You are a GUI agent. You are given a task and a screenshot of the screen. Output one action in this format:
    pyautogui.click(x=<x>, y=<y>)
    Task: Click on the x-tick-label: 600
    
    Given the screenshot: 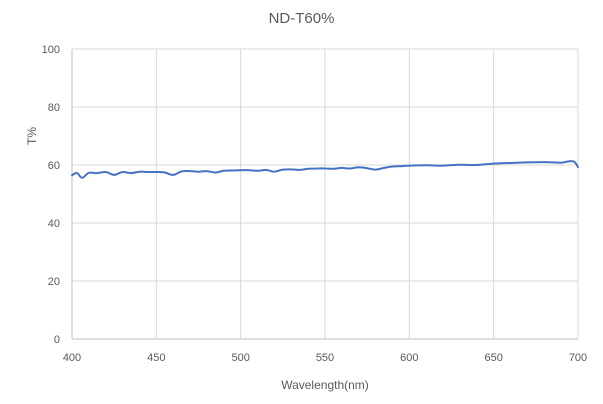 What is the action you would take?
    pyautogui.click(x=409, y=358)
    